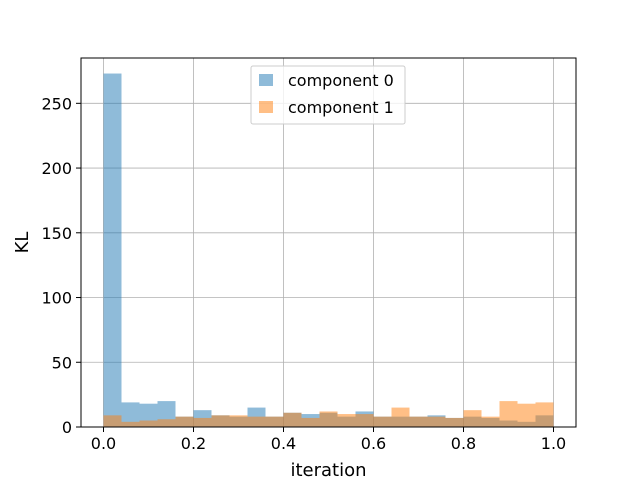 This screenshot has height=480, width=640. What do you see at coordinates (463, 443) in the screenshot?
I see `x-tick-label: 0.8` at bounding box center [463, 443].